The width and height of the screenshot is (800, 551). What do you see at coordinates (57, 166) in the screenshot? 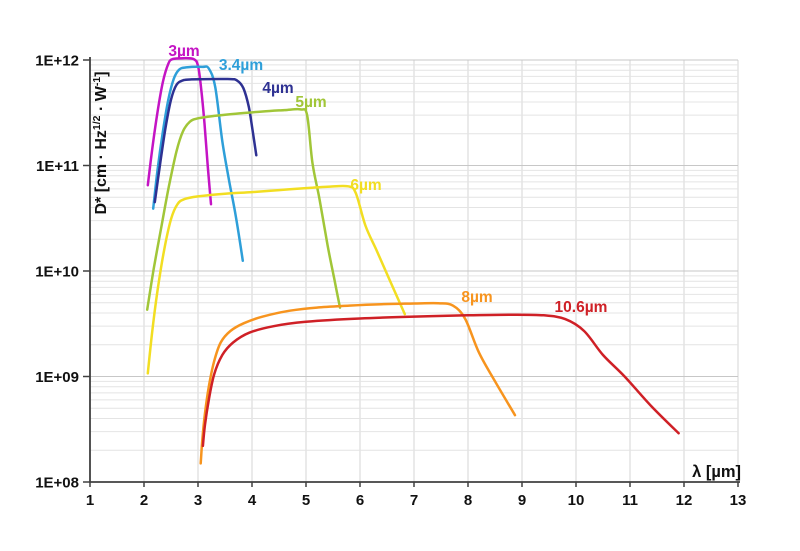
I see `y-tick-label: 1E+11` at bounding box center [57, 166].